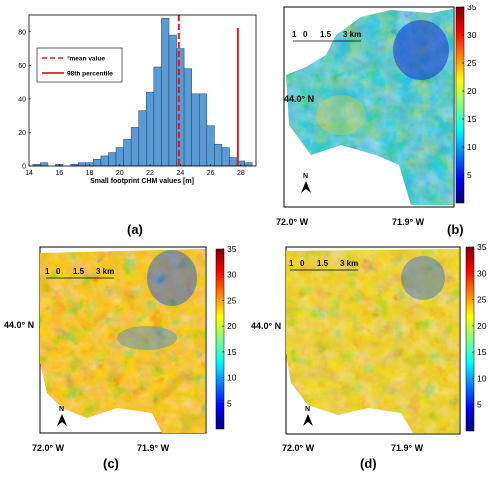 This screenshot has height=478, width=500. What do you see at coordinates (90, 173) in the screenshot?
I see `x-tick-label: 18` at bounding box center [90, 173].